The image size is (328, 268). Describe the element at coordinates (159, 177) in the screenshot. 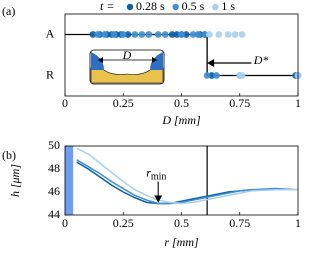

I see `annotation-sub: min` at that location.